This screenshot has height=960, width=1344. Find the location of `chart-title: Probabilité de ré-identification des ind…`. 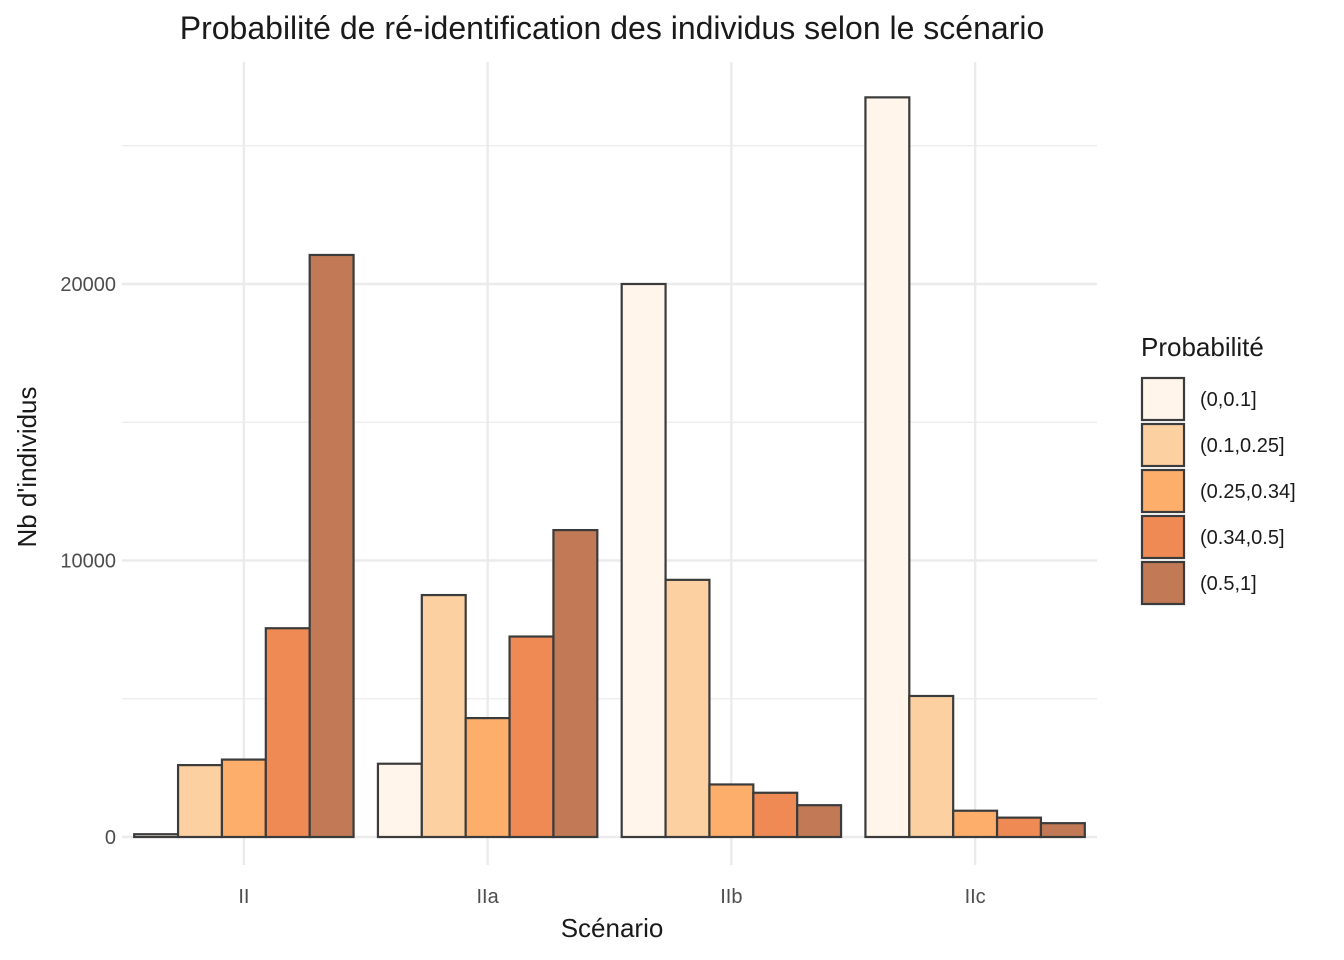

chart-title: Probabilité de ré-identification des ind… is located at coordinates (612, 28).